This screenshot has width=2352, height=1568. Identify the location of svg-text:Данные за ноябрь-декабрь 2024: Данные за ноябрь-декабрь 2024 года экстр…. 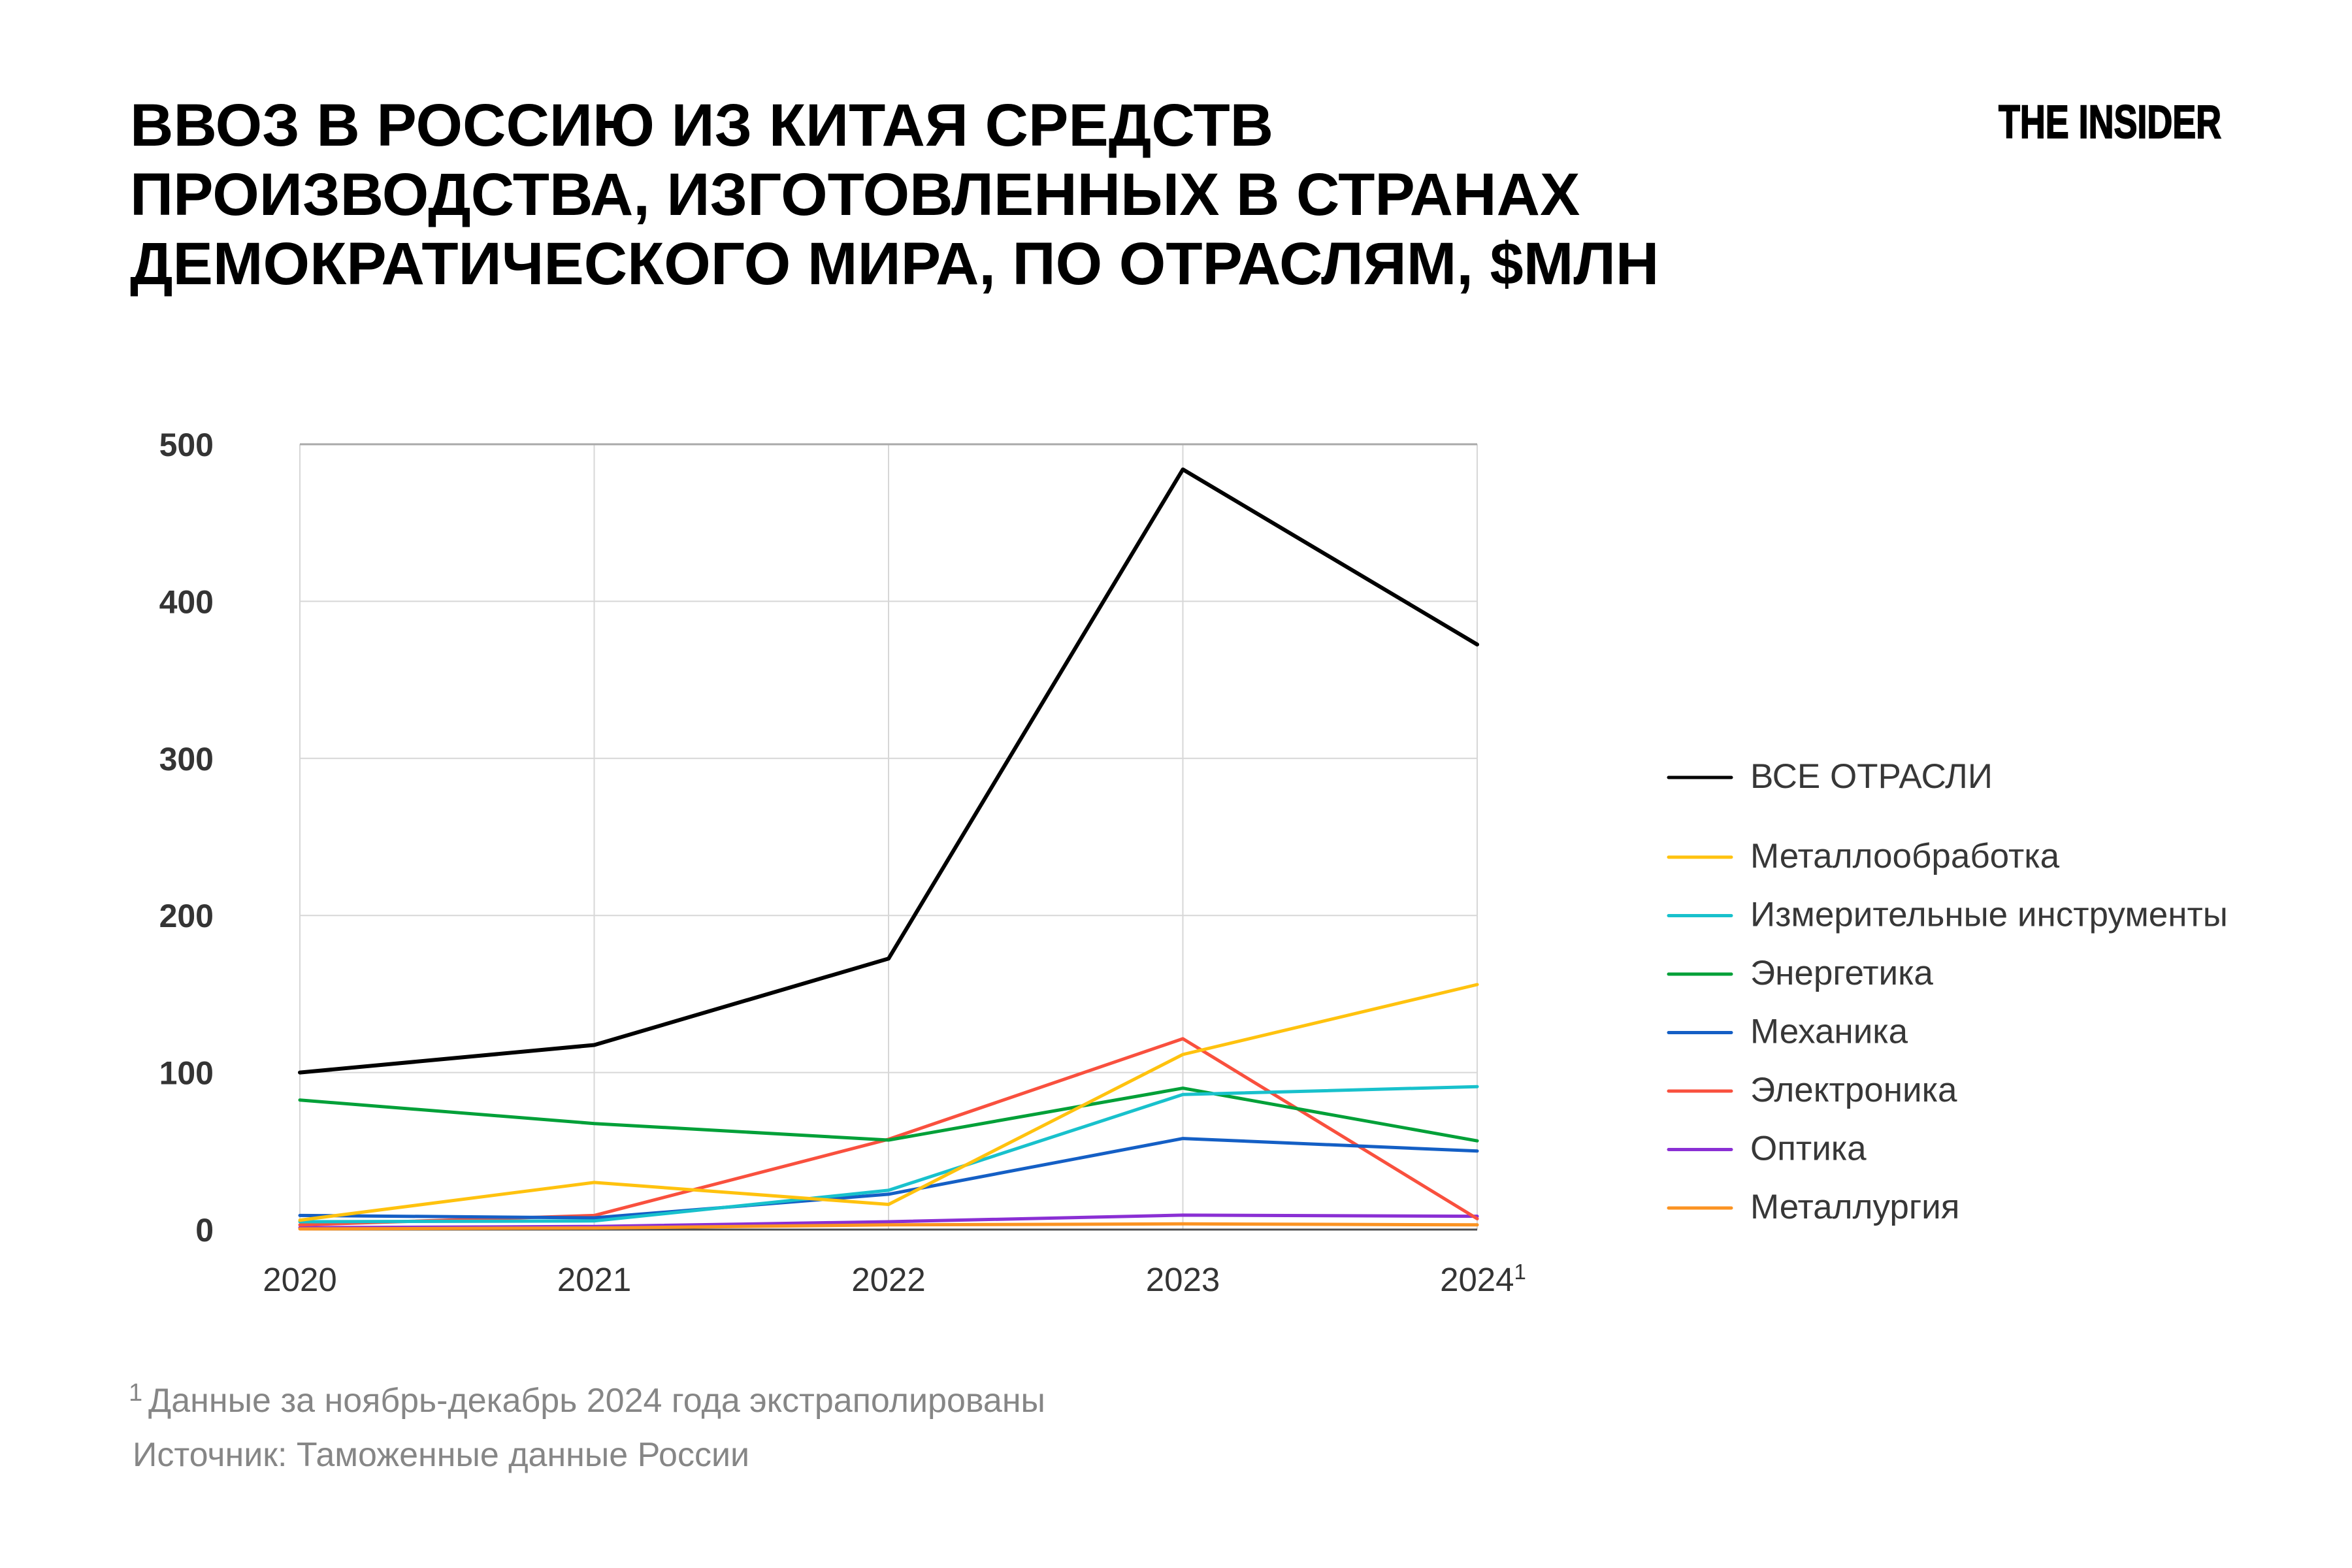
(596, 1401).